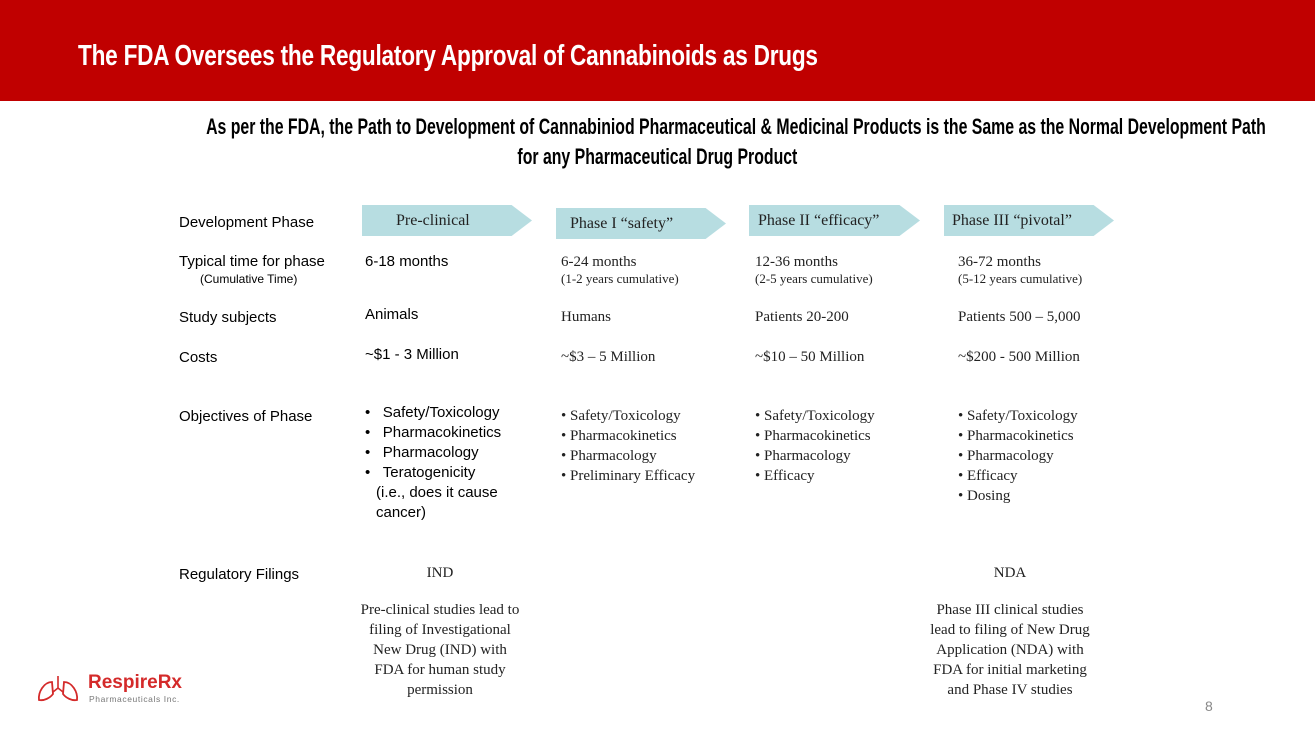 The width and height of the screenshot is (1315, 739). I want to click on subjects-phase-3: Patients 500 – 5,000, so click(1019, 317).